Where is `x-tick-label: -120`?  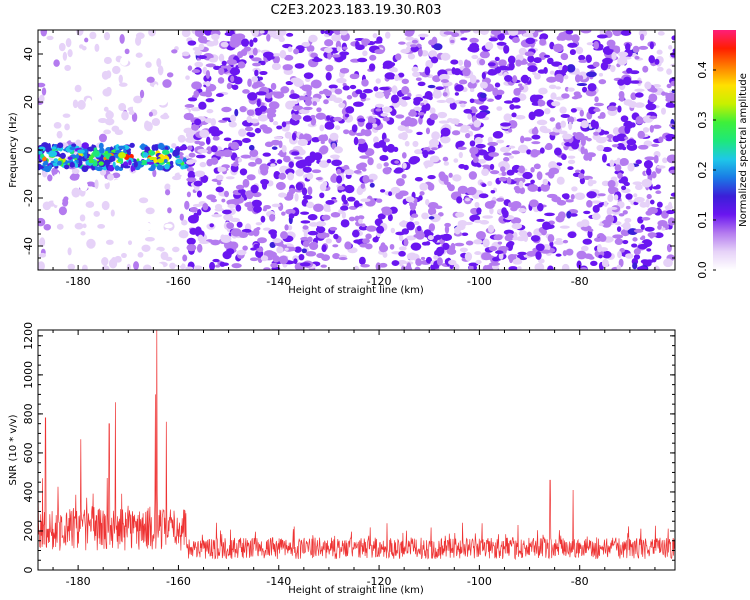 x-tick-label: -120 is located at coordinates (379, 281).